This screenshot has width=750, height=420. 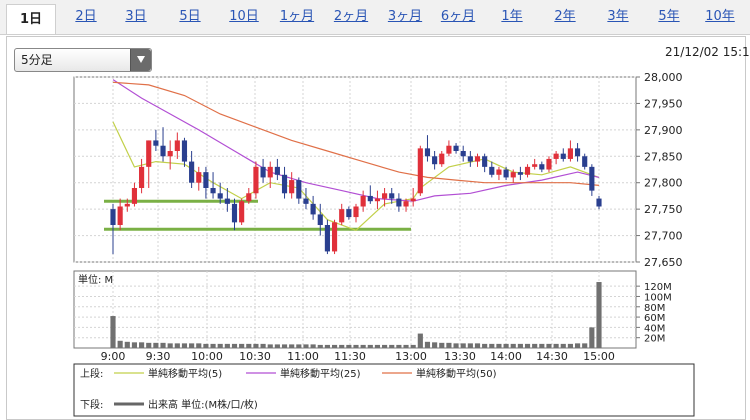 What do you see at coordinates (618, 16) in the screenshot?
I see `tab-12: 3年` at bounding box center [618, 16].